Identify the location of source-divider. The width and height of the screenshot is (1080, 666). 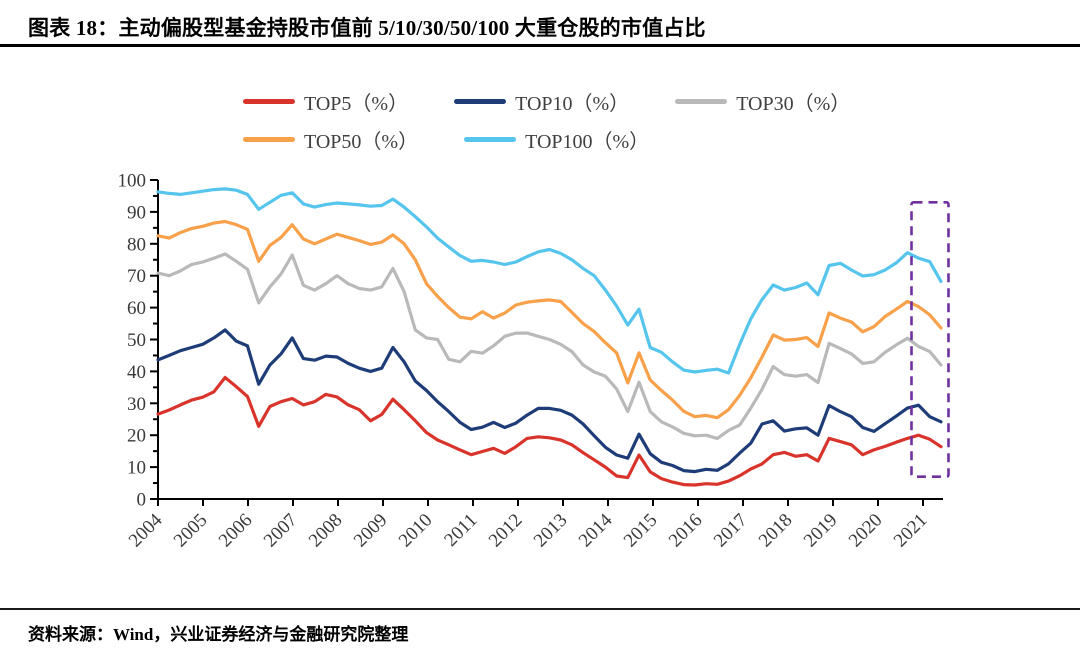
(540, 609).